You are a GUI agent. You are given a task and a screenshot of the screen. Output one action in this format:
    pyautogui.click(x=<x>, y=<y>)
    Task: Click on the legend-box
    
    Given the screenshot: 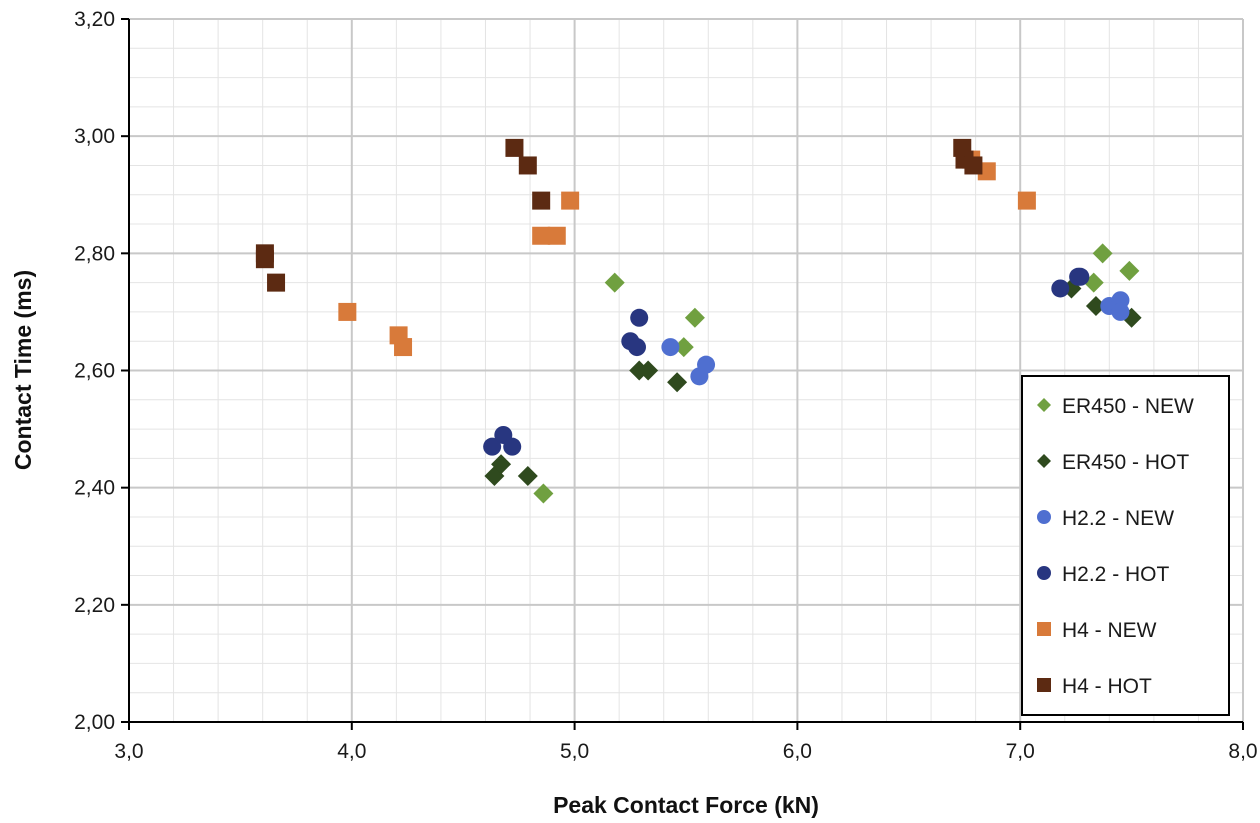 What is the action you would take?
    pyautogui.click(x=1125, y=545)
    